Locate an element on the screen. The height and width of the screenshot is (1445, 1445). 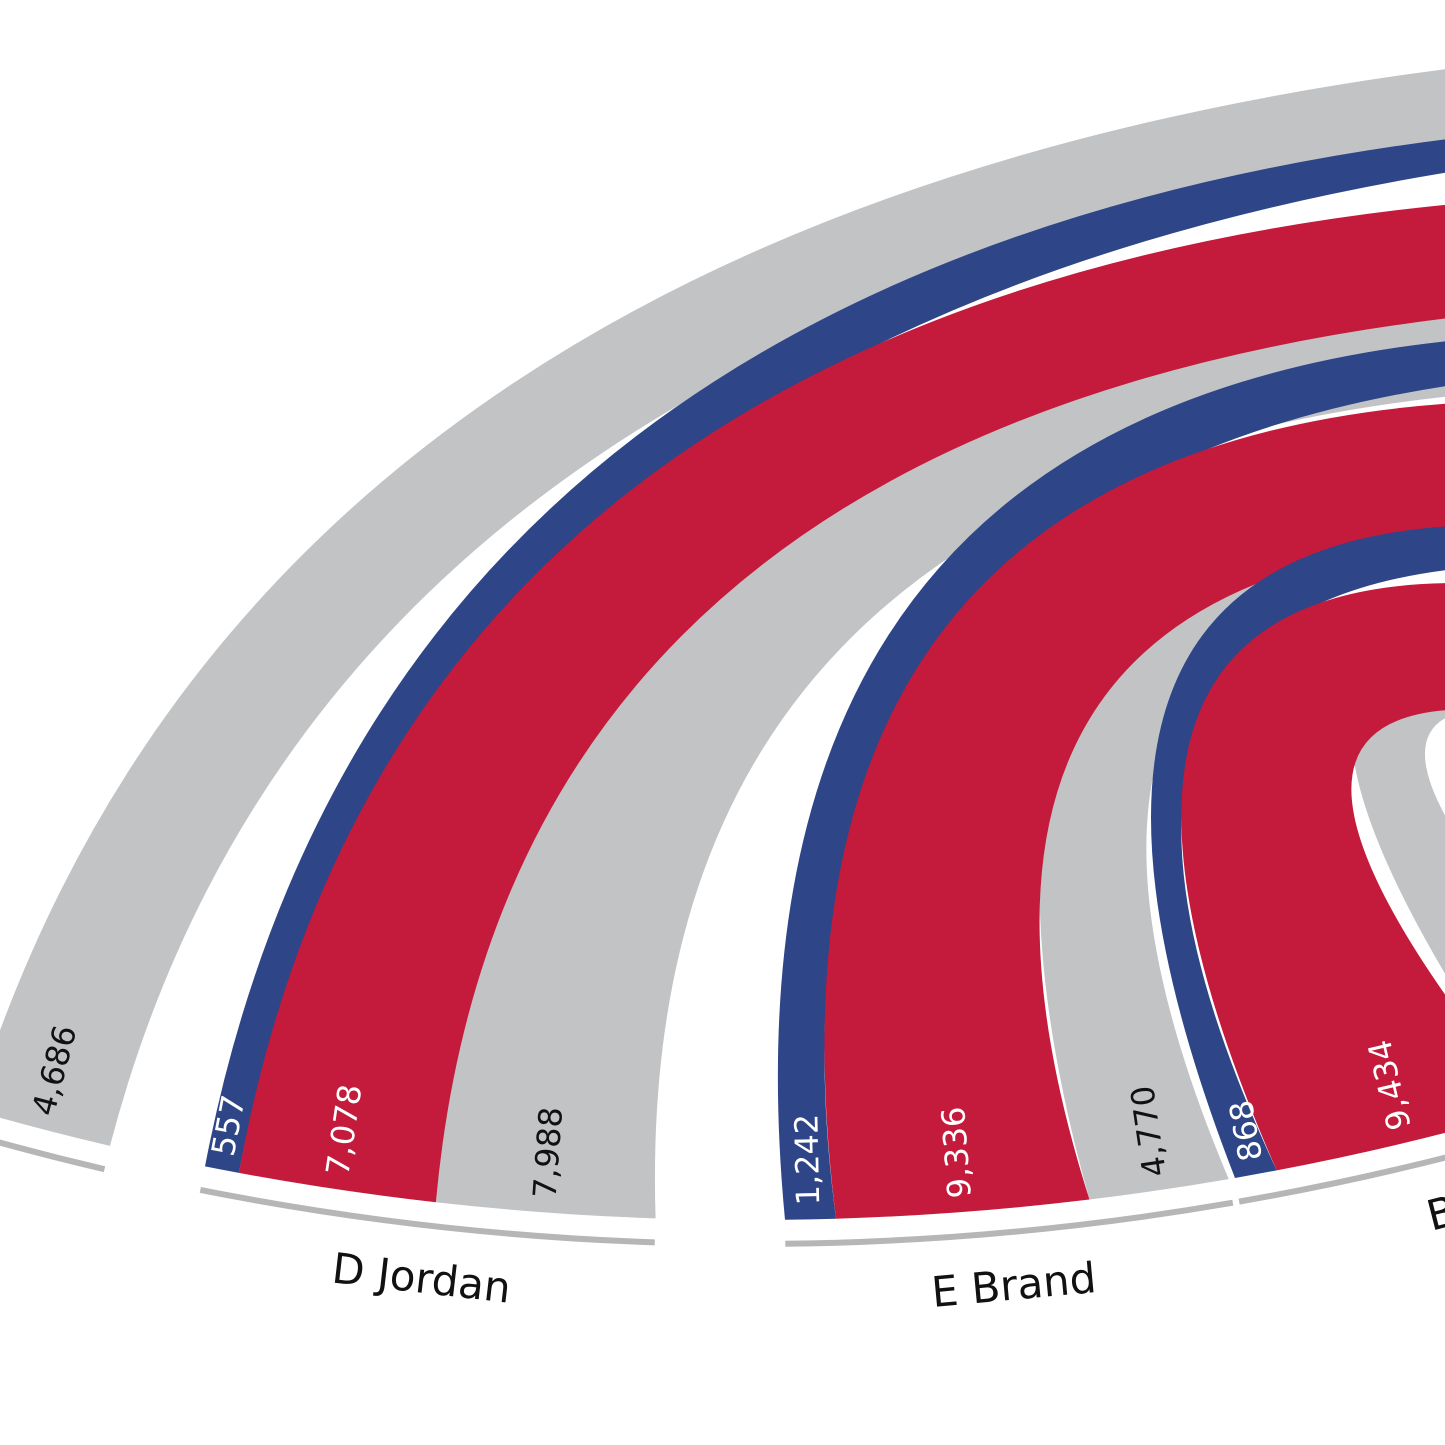
ribbon is located at coordinates (1313, 877).